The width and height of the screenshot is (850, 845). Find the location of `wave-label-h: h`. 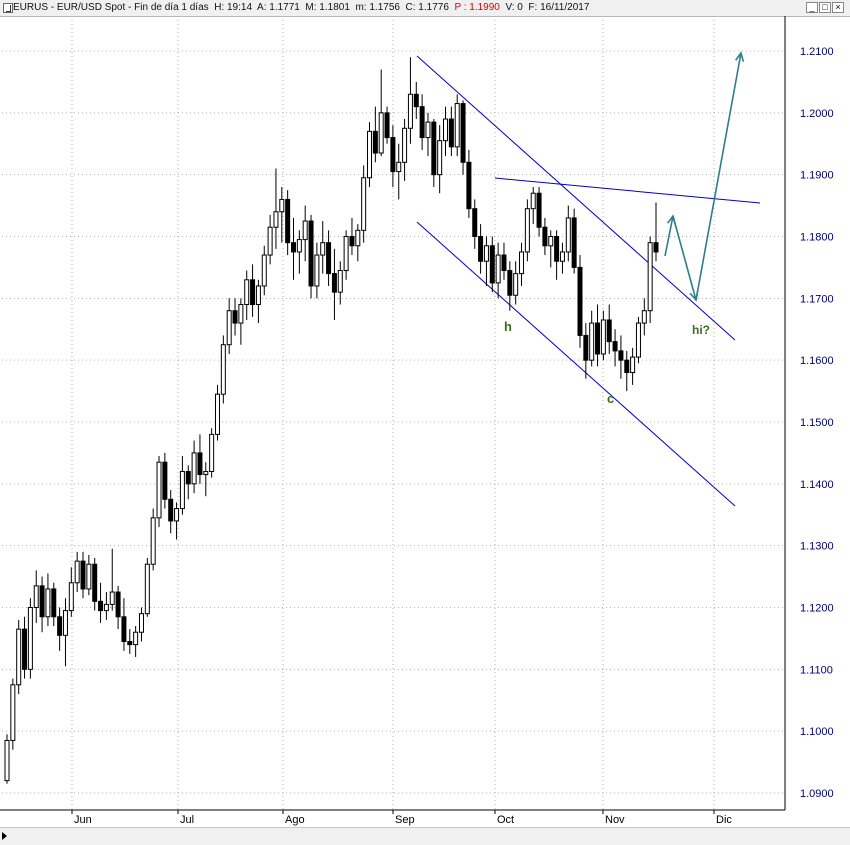

wave-label-h: h is located at coordinates (508, 326).